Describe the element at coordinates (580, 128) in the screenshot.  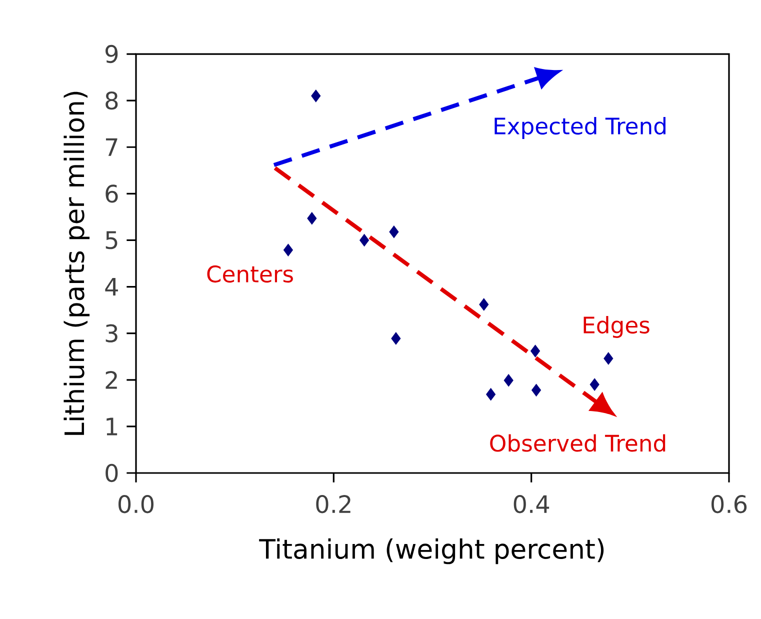
I see `annotation: Expected Trend` at that location.